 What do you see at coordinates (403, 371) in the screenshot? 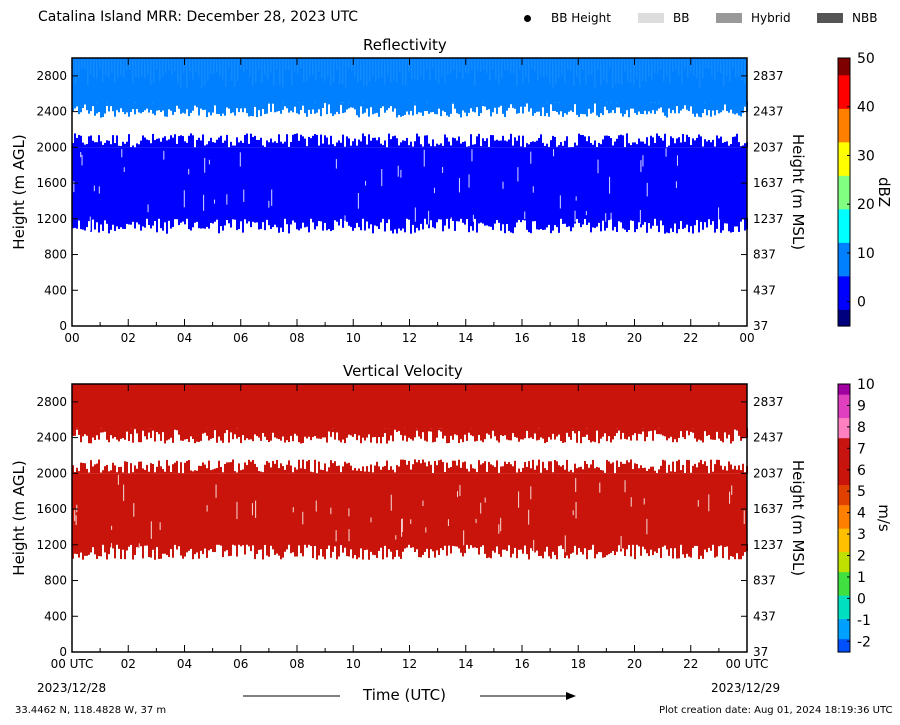
I see `velocity-title: Vertical Velocity` at bounding box center [403, 371].